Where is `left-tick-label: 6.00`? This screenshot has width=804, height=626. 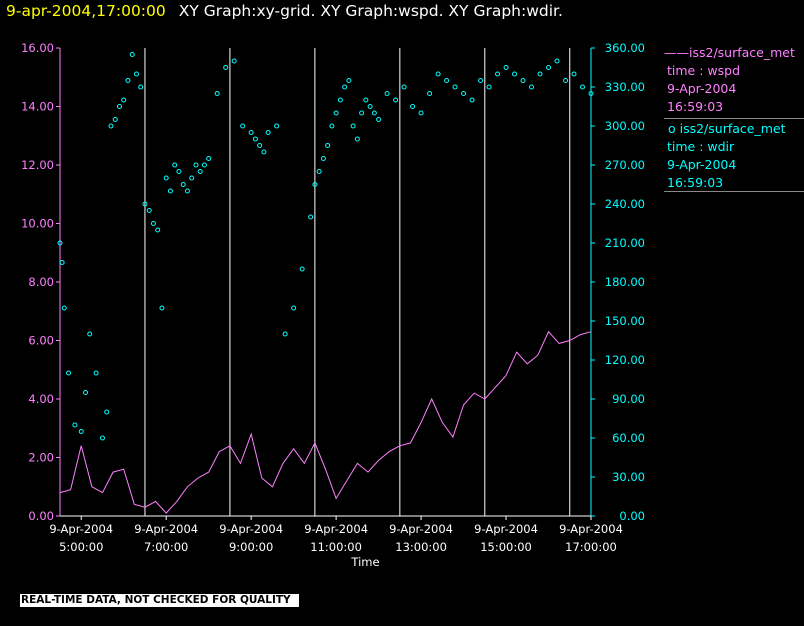 left-tick-label: 6.00 is located at coordinates (41, 341).